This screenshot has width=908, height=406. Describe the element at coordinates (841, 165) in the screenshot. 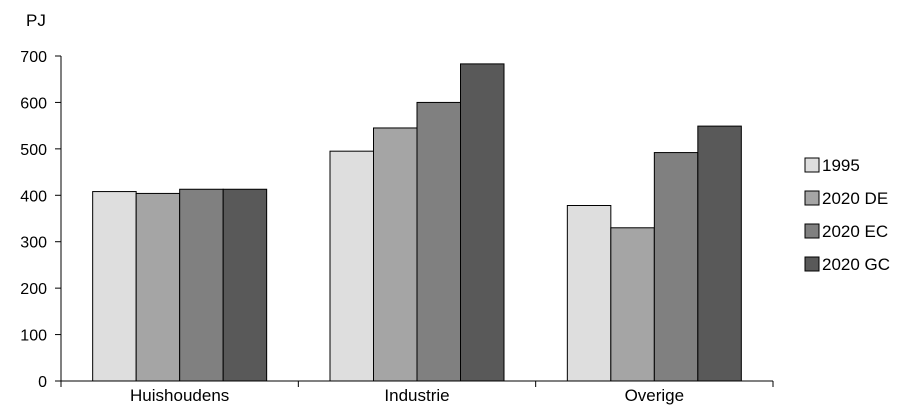

I see `legend-label: 1995` at that location.